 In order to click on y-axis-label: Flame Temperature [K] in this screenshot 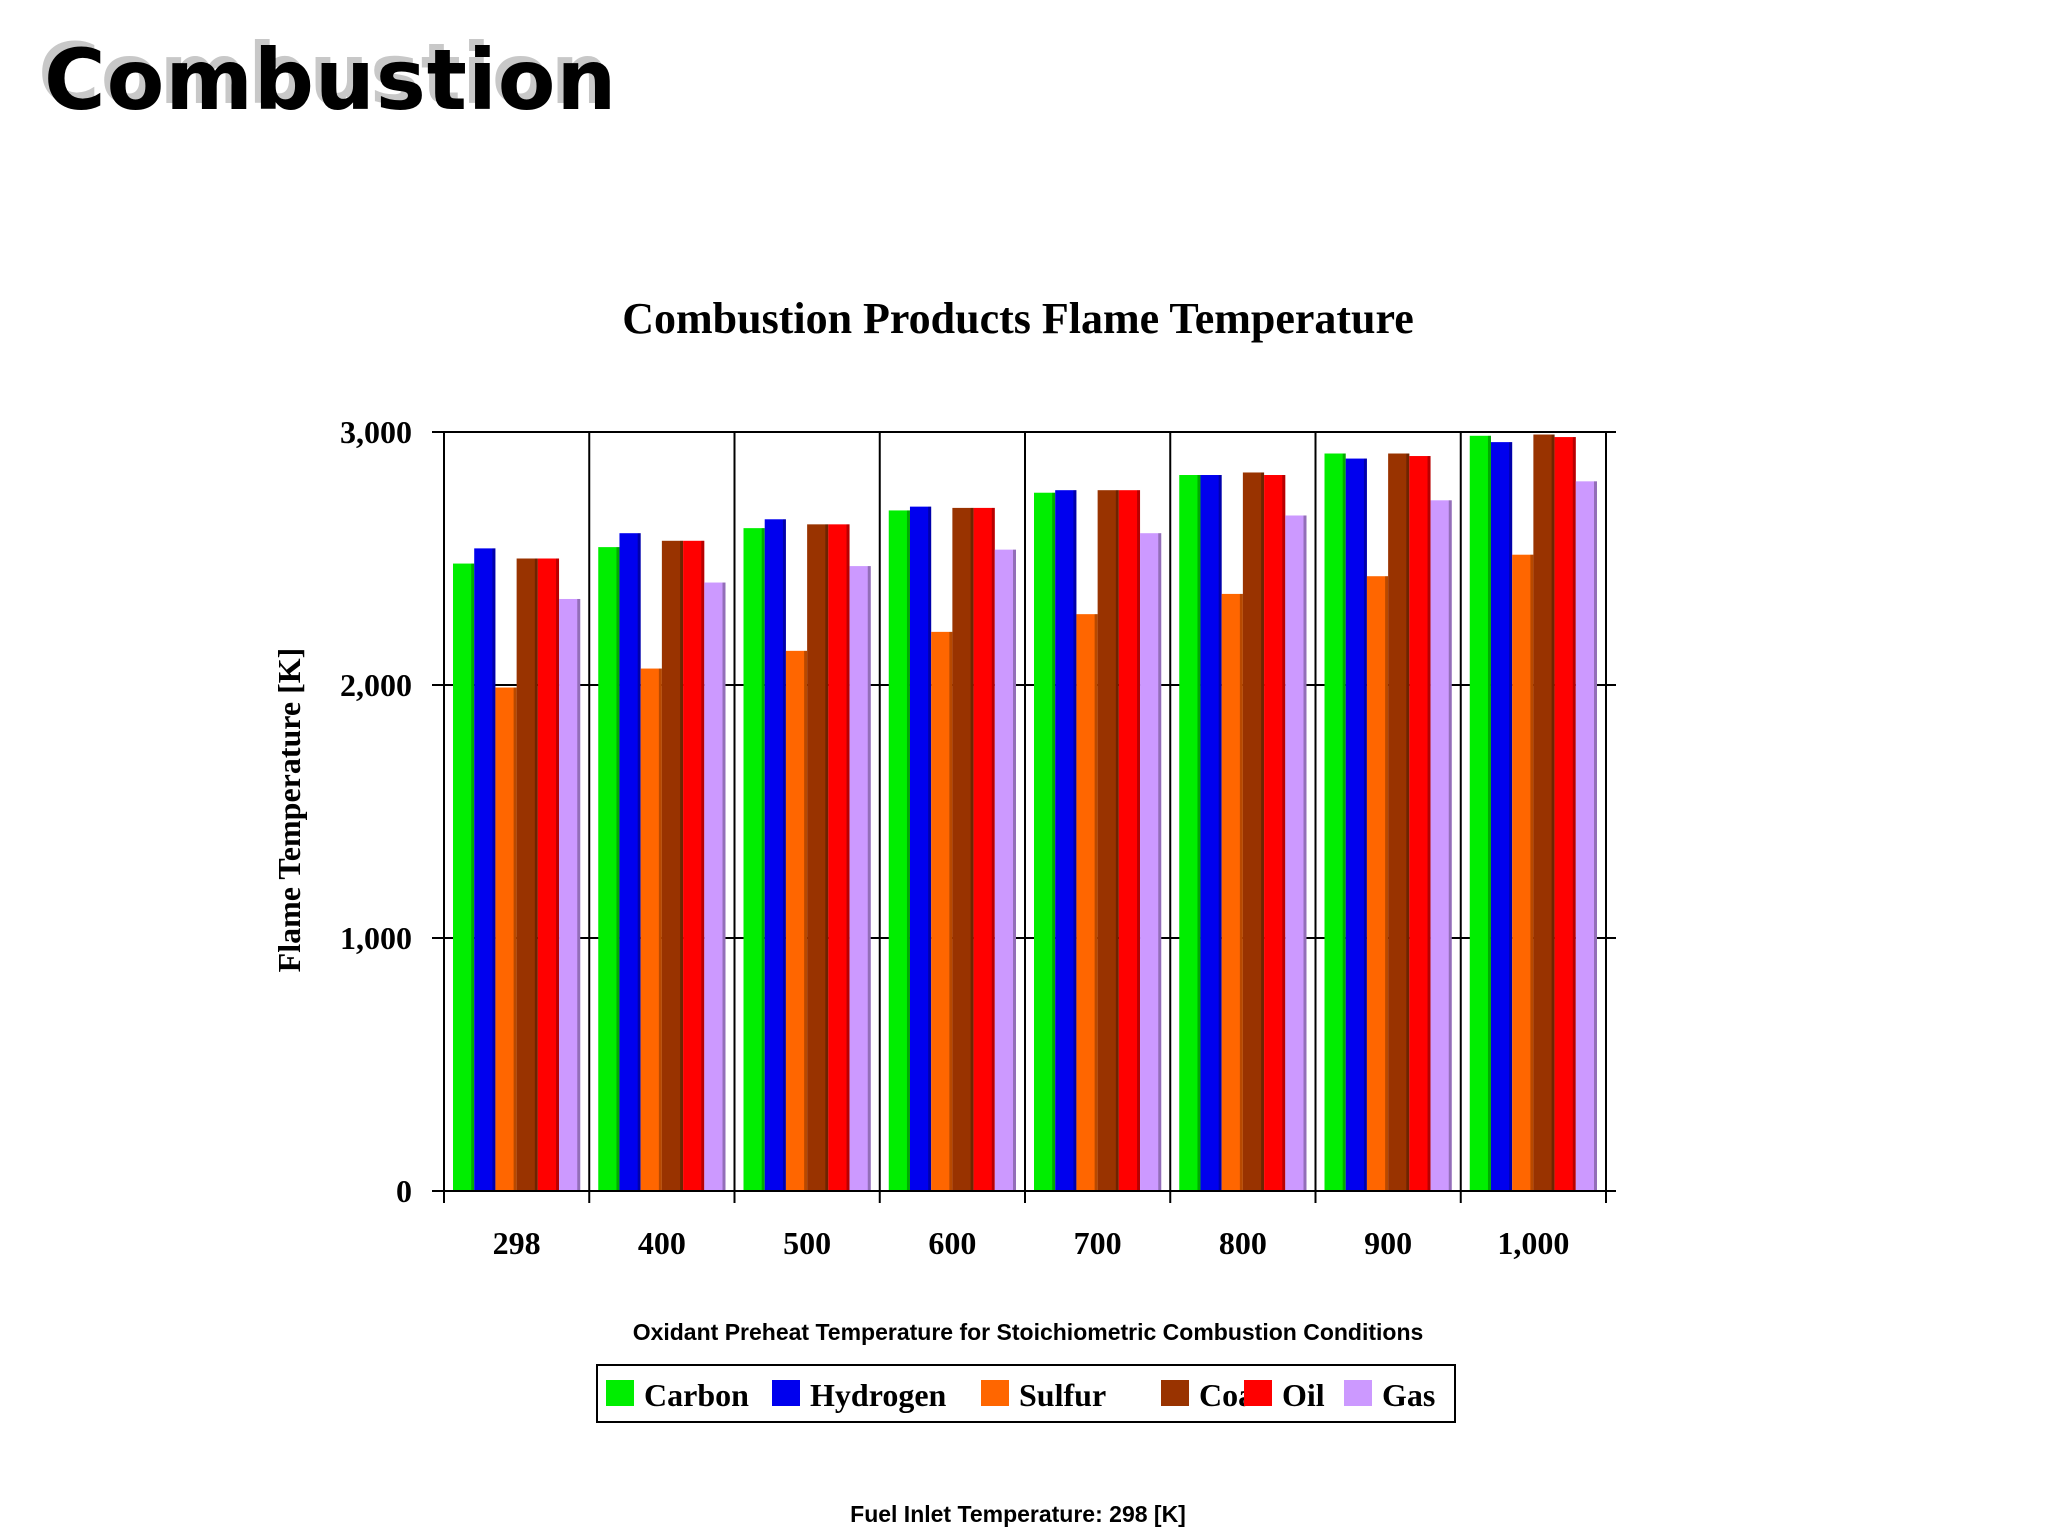, I will do `click(289, 810)`.